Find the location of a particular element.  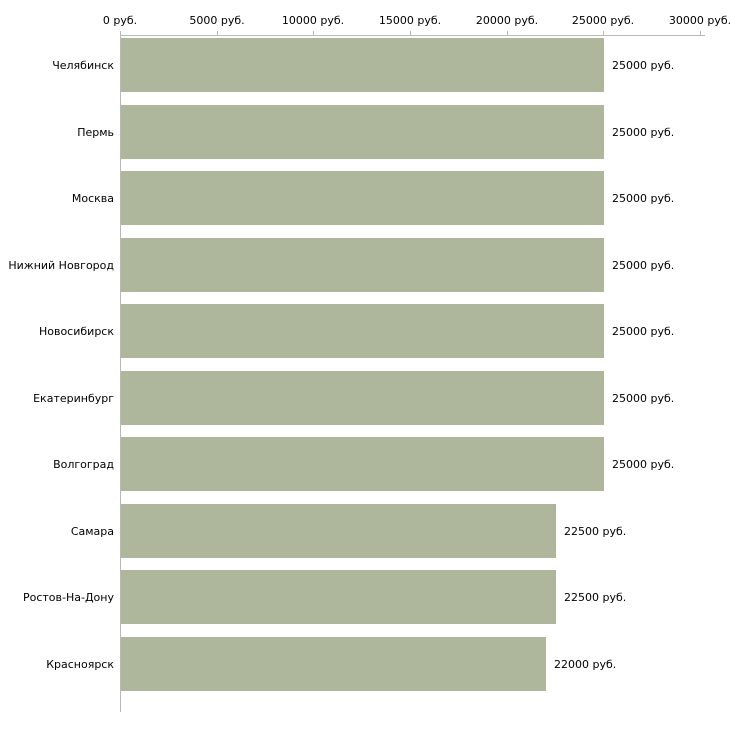

category-label: Красноярск is located at coordinates (80, 664).